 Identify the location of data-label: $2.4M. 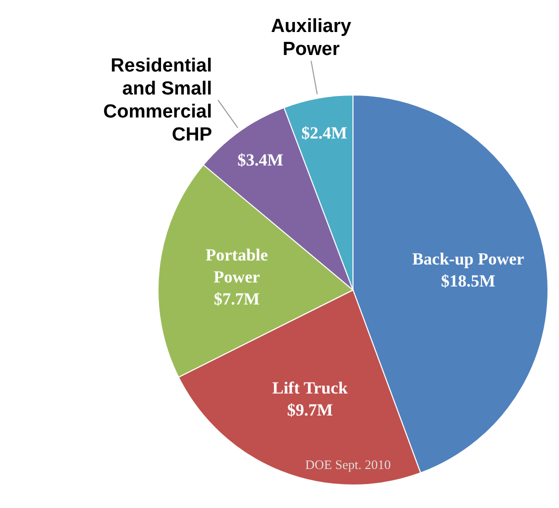
(324, 133).